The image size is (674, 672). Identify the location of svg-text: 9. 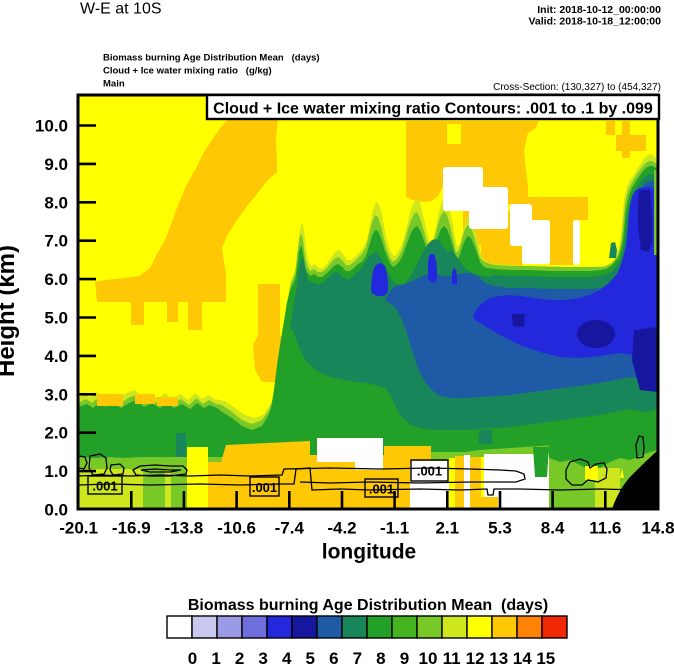
(404, 658).